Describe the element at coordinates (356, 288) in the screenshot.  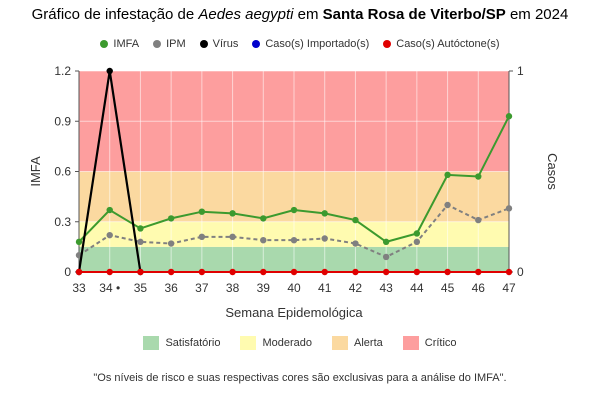
I see `x-tick-label: 42` at that location.